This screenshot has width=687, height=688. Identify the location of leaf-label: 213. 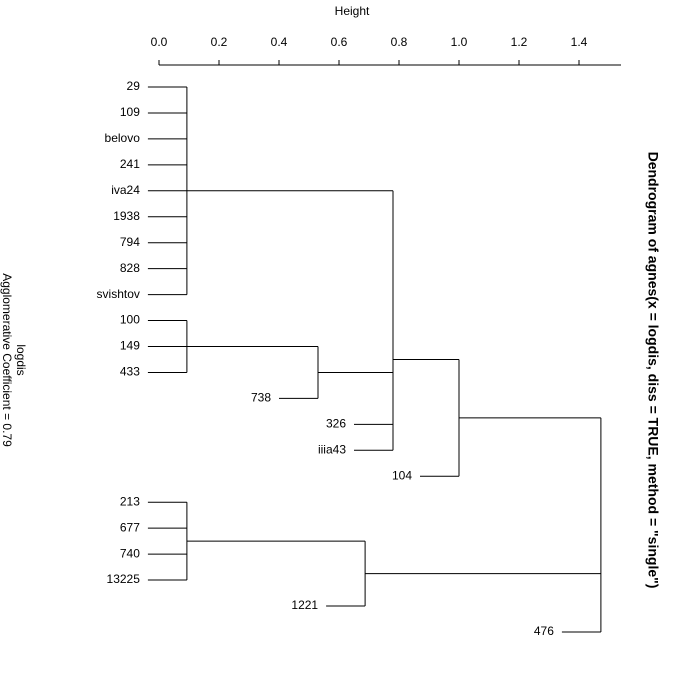
(130, 501).